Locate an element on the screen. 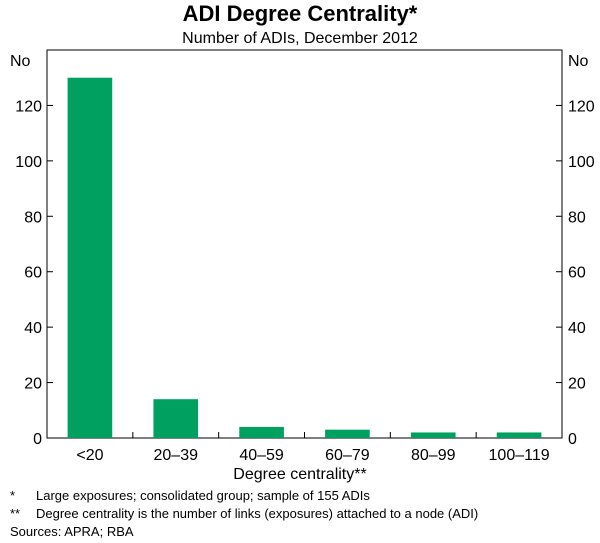 This screenshot has width=600, height=543. footnote-2-mark: ** is located at coordinates (15, 513).